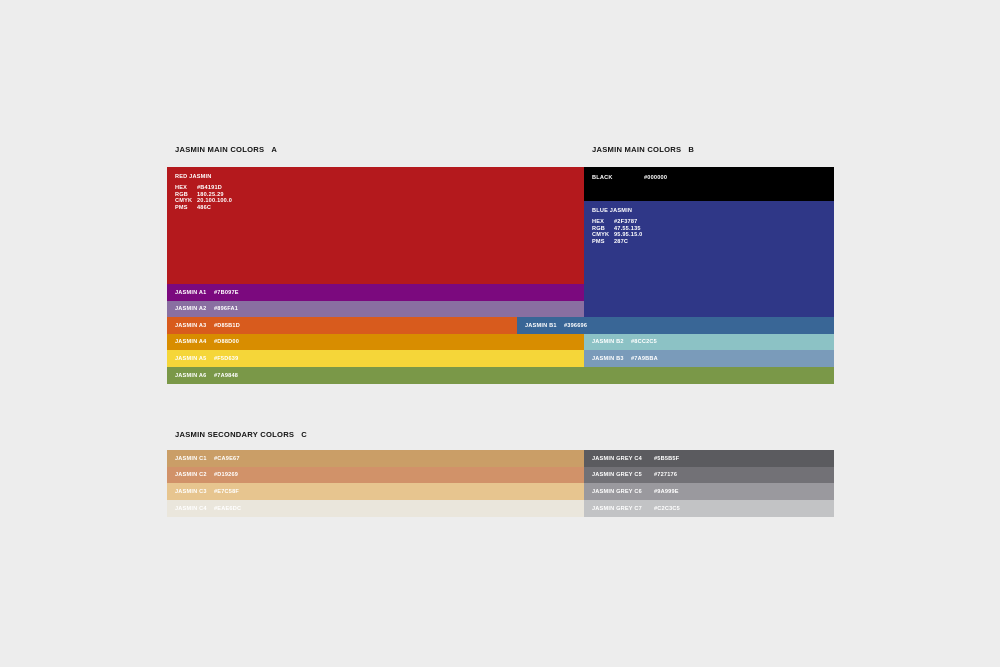 This screenshot has width=1000, height=667. What do you see at coordinates (191, 508) in the screenshot?
I see `swatch-name: JASMIN C4` at bounding box center [191, 508].